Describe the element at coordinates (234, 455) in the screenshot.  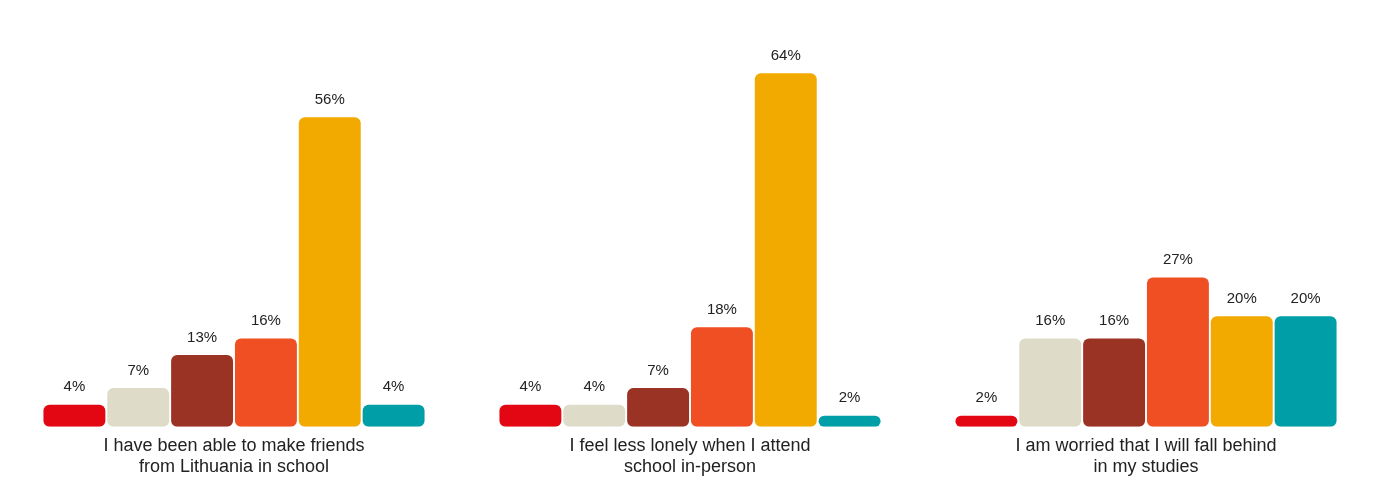
I see `x-tick-label: I have been able to make friends from Lithuania in school` at that location.